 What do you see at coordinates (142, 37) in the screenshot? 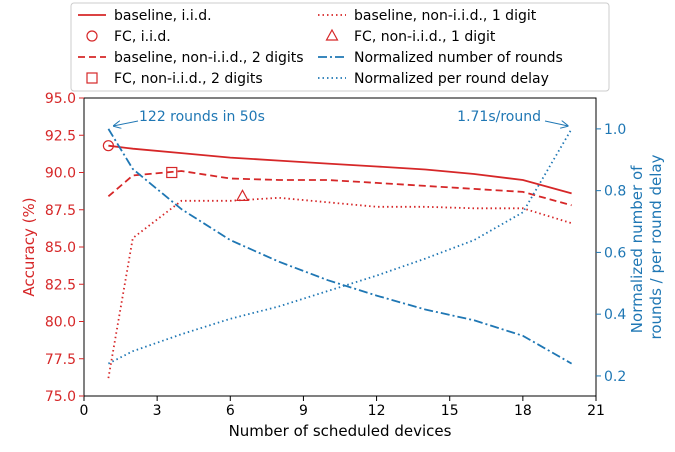
I see `legend-label: FC, i.i.d.` at bounding box center [142, 37].